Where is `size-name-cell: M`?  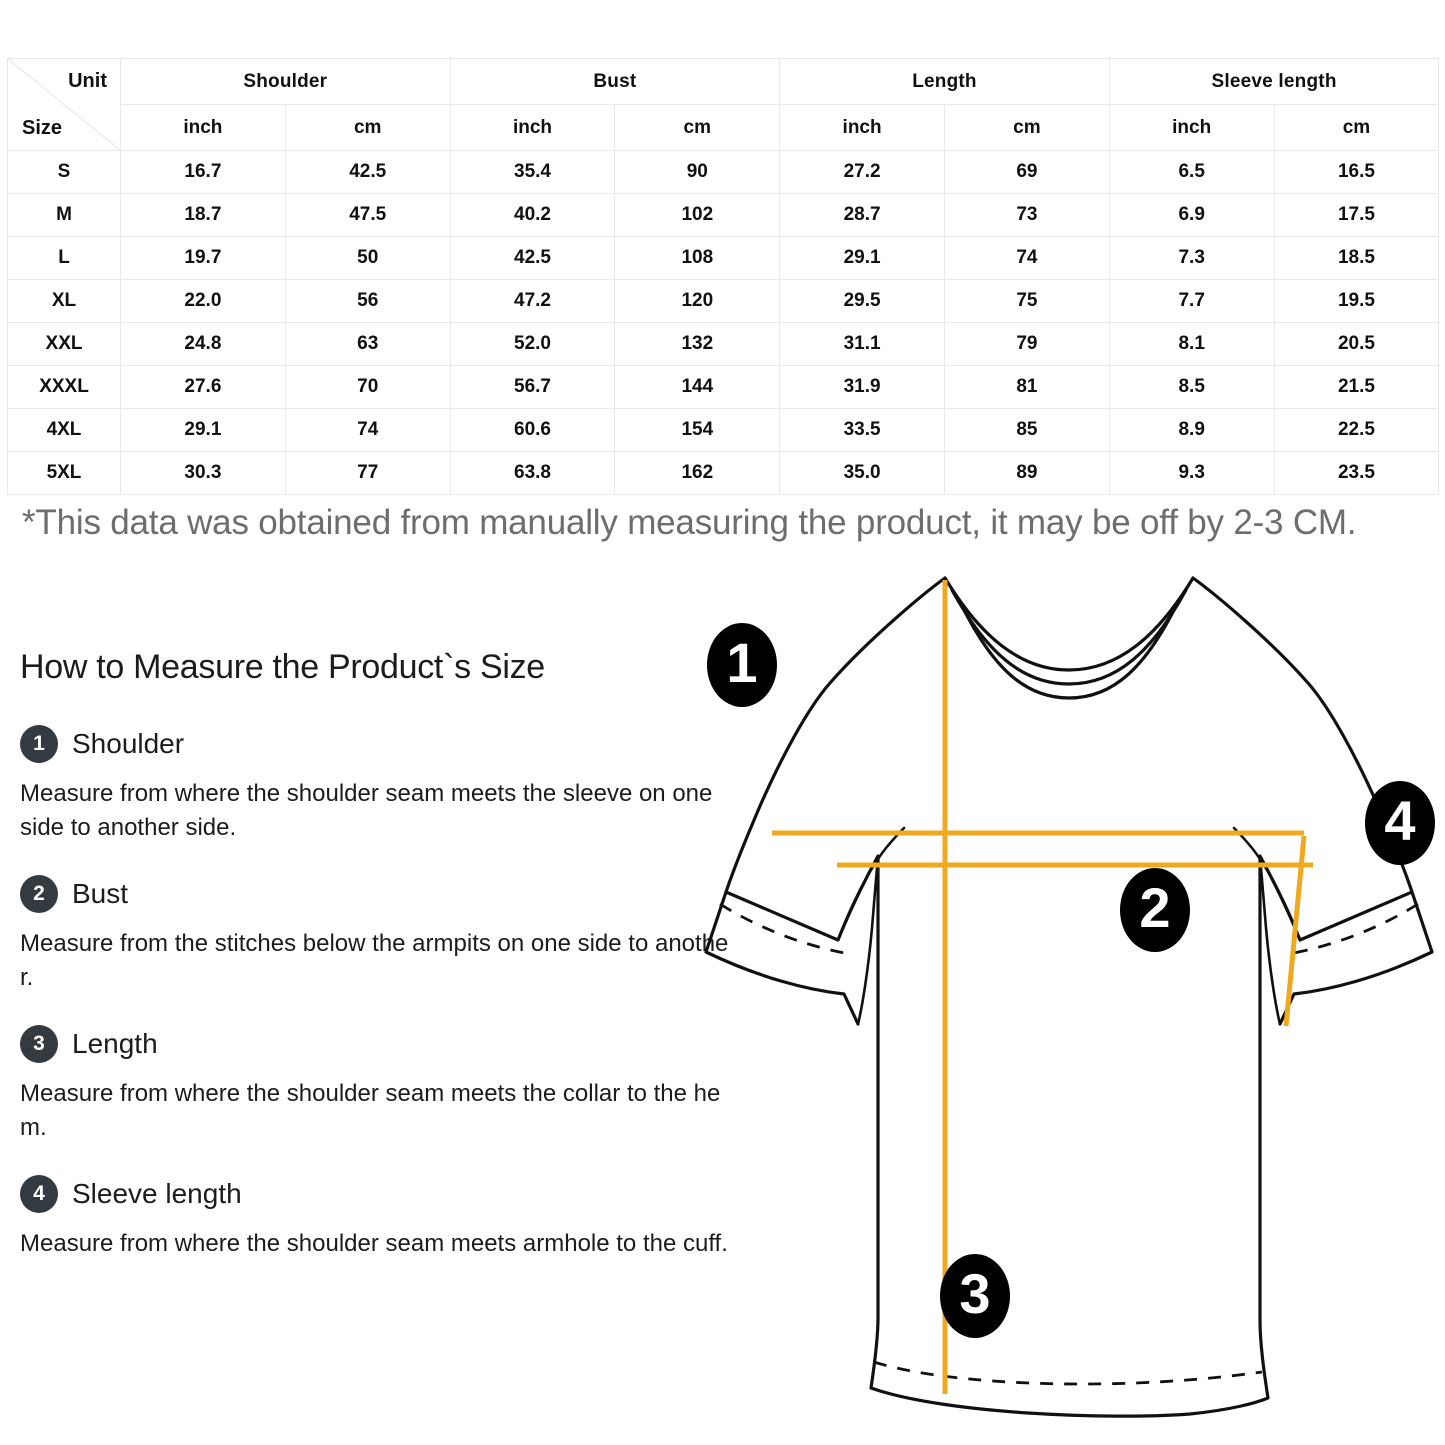 size-name-cell: M is located at coordinates (64, 215).